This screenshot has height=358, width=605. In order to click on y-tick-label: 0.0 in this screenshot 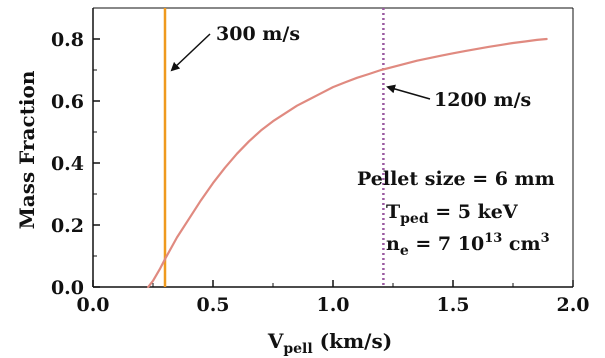, I will do `click(67, 288)`.